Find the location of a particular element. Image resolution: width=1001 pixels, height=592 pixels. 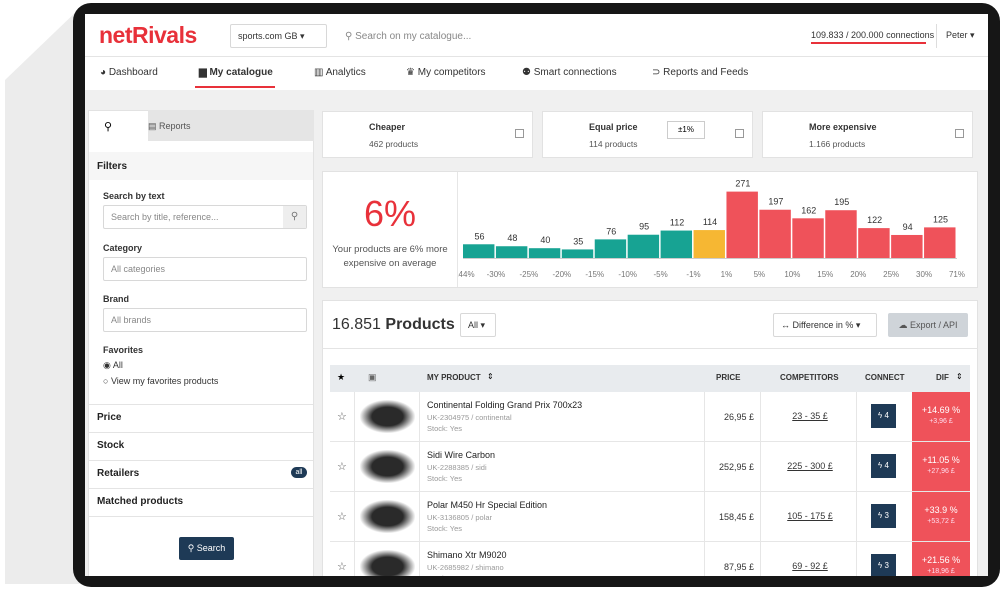

nav-item: ▥ Analytics is located at coordinates (340, 72).